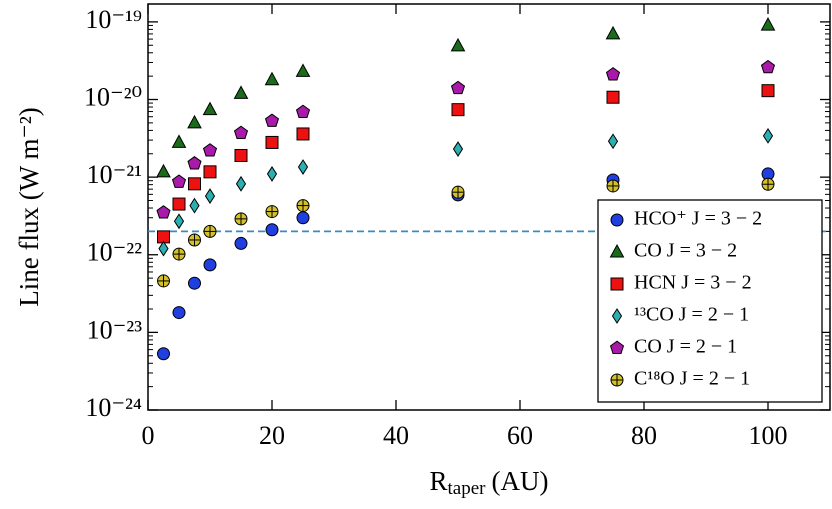 This screenshot has height=509, width=832. I want to click on y-axis-label: Line flux (W m⁻²), so click(29, 207).